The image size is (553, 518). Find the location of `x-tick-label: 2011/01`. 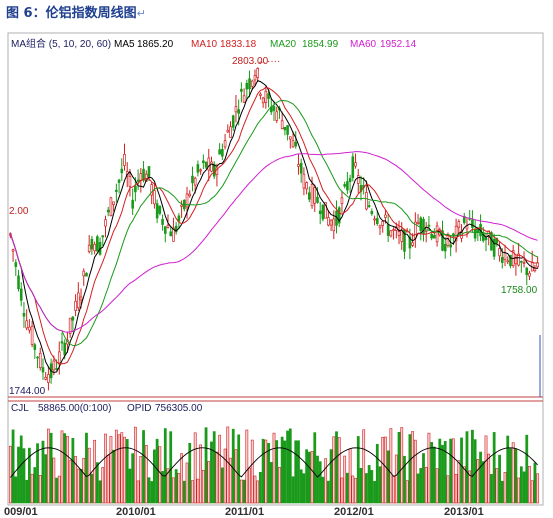

x-tick-label: 2011/01 is located at coordinates (244, 512).